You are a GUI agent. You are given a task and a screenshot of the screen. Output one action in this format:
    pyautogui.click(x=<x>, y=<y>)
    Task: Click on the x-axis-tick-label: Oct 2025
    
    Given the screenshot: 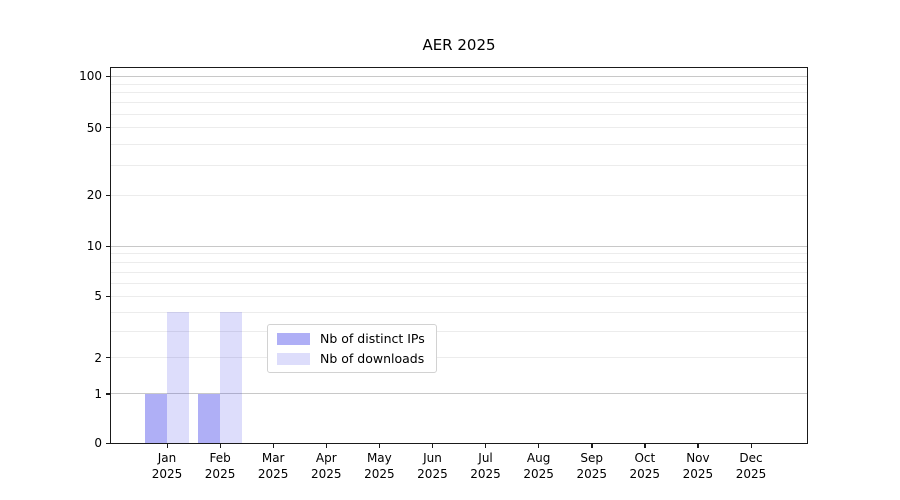 What is the action you would take?
    pyautogui.click(x=645, y=466)
    